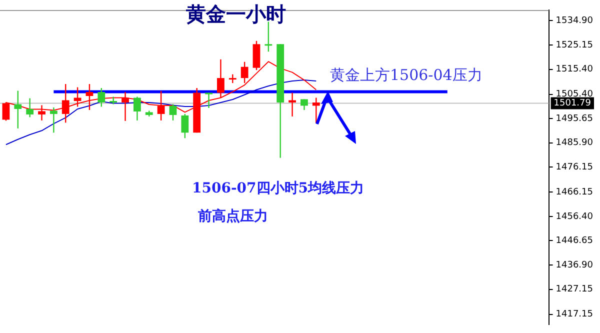  Describe the element at coordinates (575, 95) in the screenshot. I see `y-tick-label: 1505.40` at that location.